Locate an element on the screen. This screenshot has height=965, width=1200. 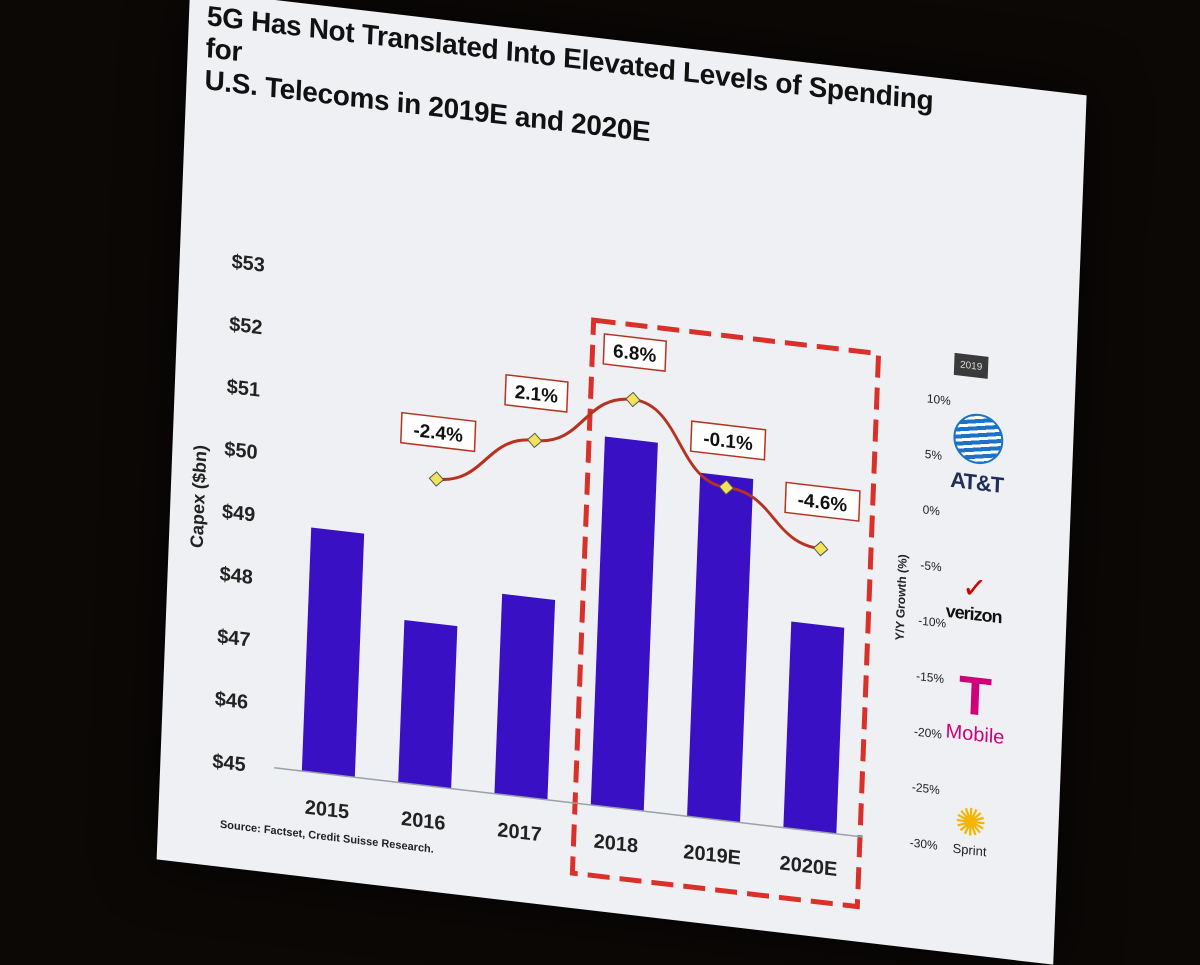
y2-tick-label: -25% is located at coordinates (926, 788).